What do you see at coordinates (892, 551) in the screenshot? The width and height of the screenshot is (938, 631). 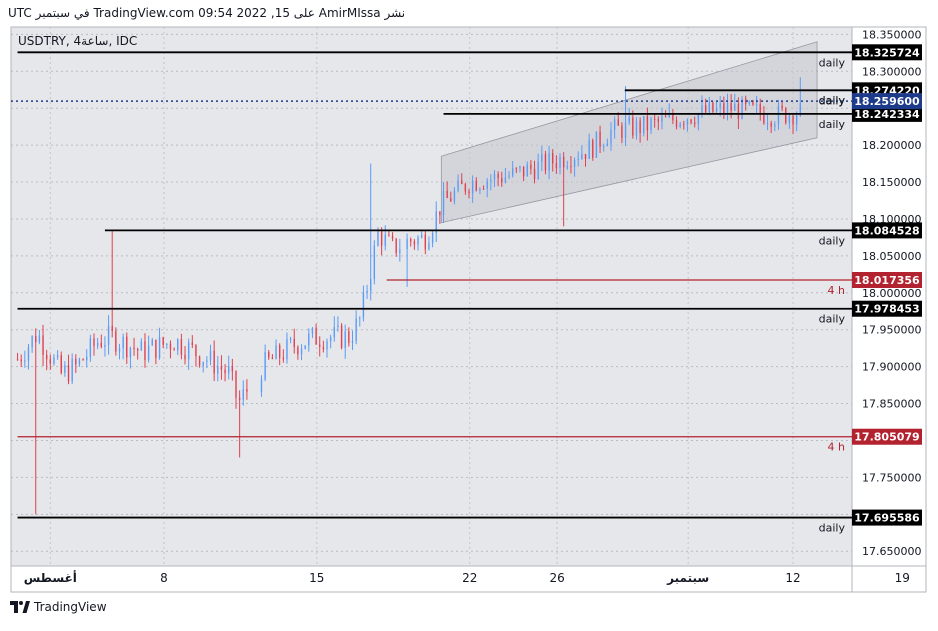 I see `y-tick-label: 17.650000` at bounding box center [892, 551].